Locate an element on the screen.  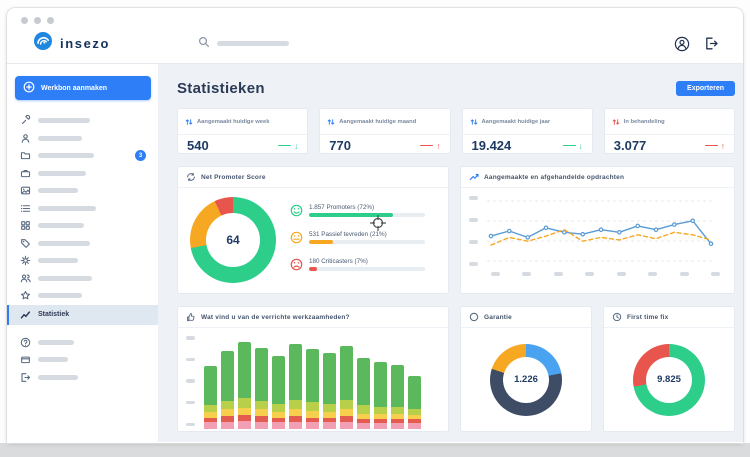
card-title: Garantie is located at coordinates (498, 317).